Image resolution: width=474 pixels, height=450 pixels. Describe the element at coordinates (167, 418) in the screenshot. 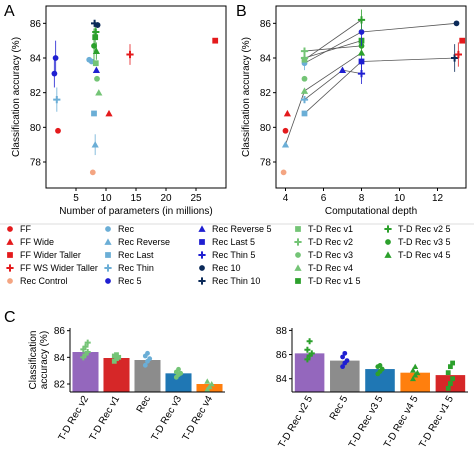

I see `category-label: T-D Rec v3` at that location.